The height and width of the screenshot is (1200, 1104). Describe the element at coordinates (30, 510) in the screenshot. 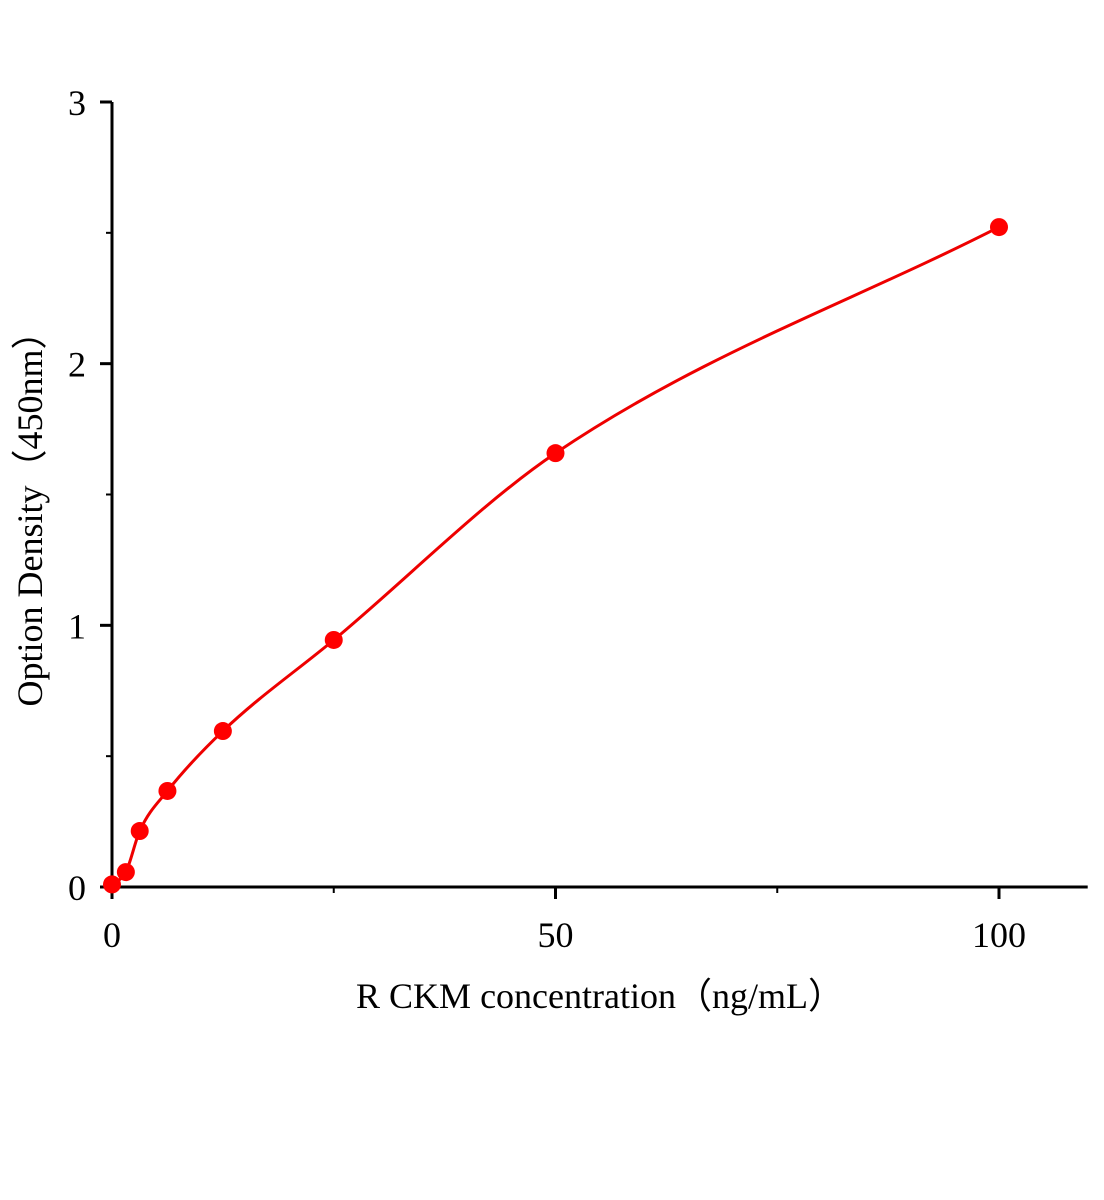

I see `y-axis-label: Option Density（450nm）` at that location.